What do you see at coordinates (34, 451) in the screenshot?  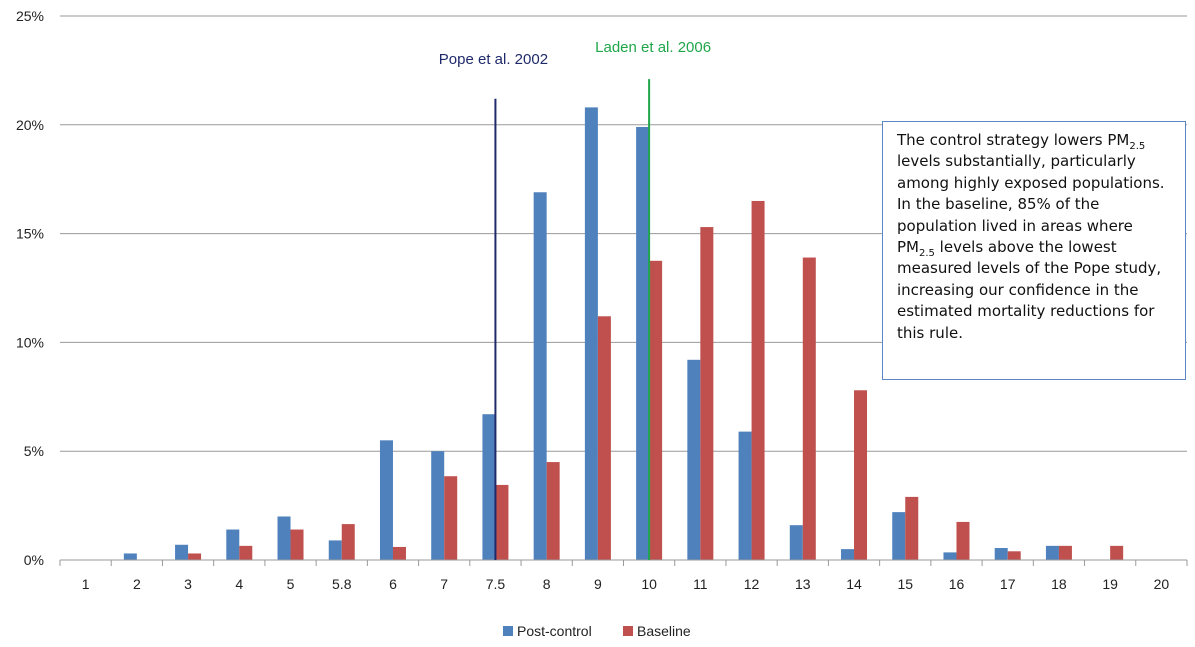 I see `y-tick-label: 5%` at bounding box center [34, 451].